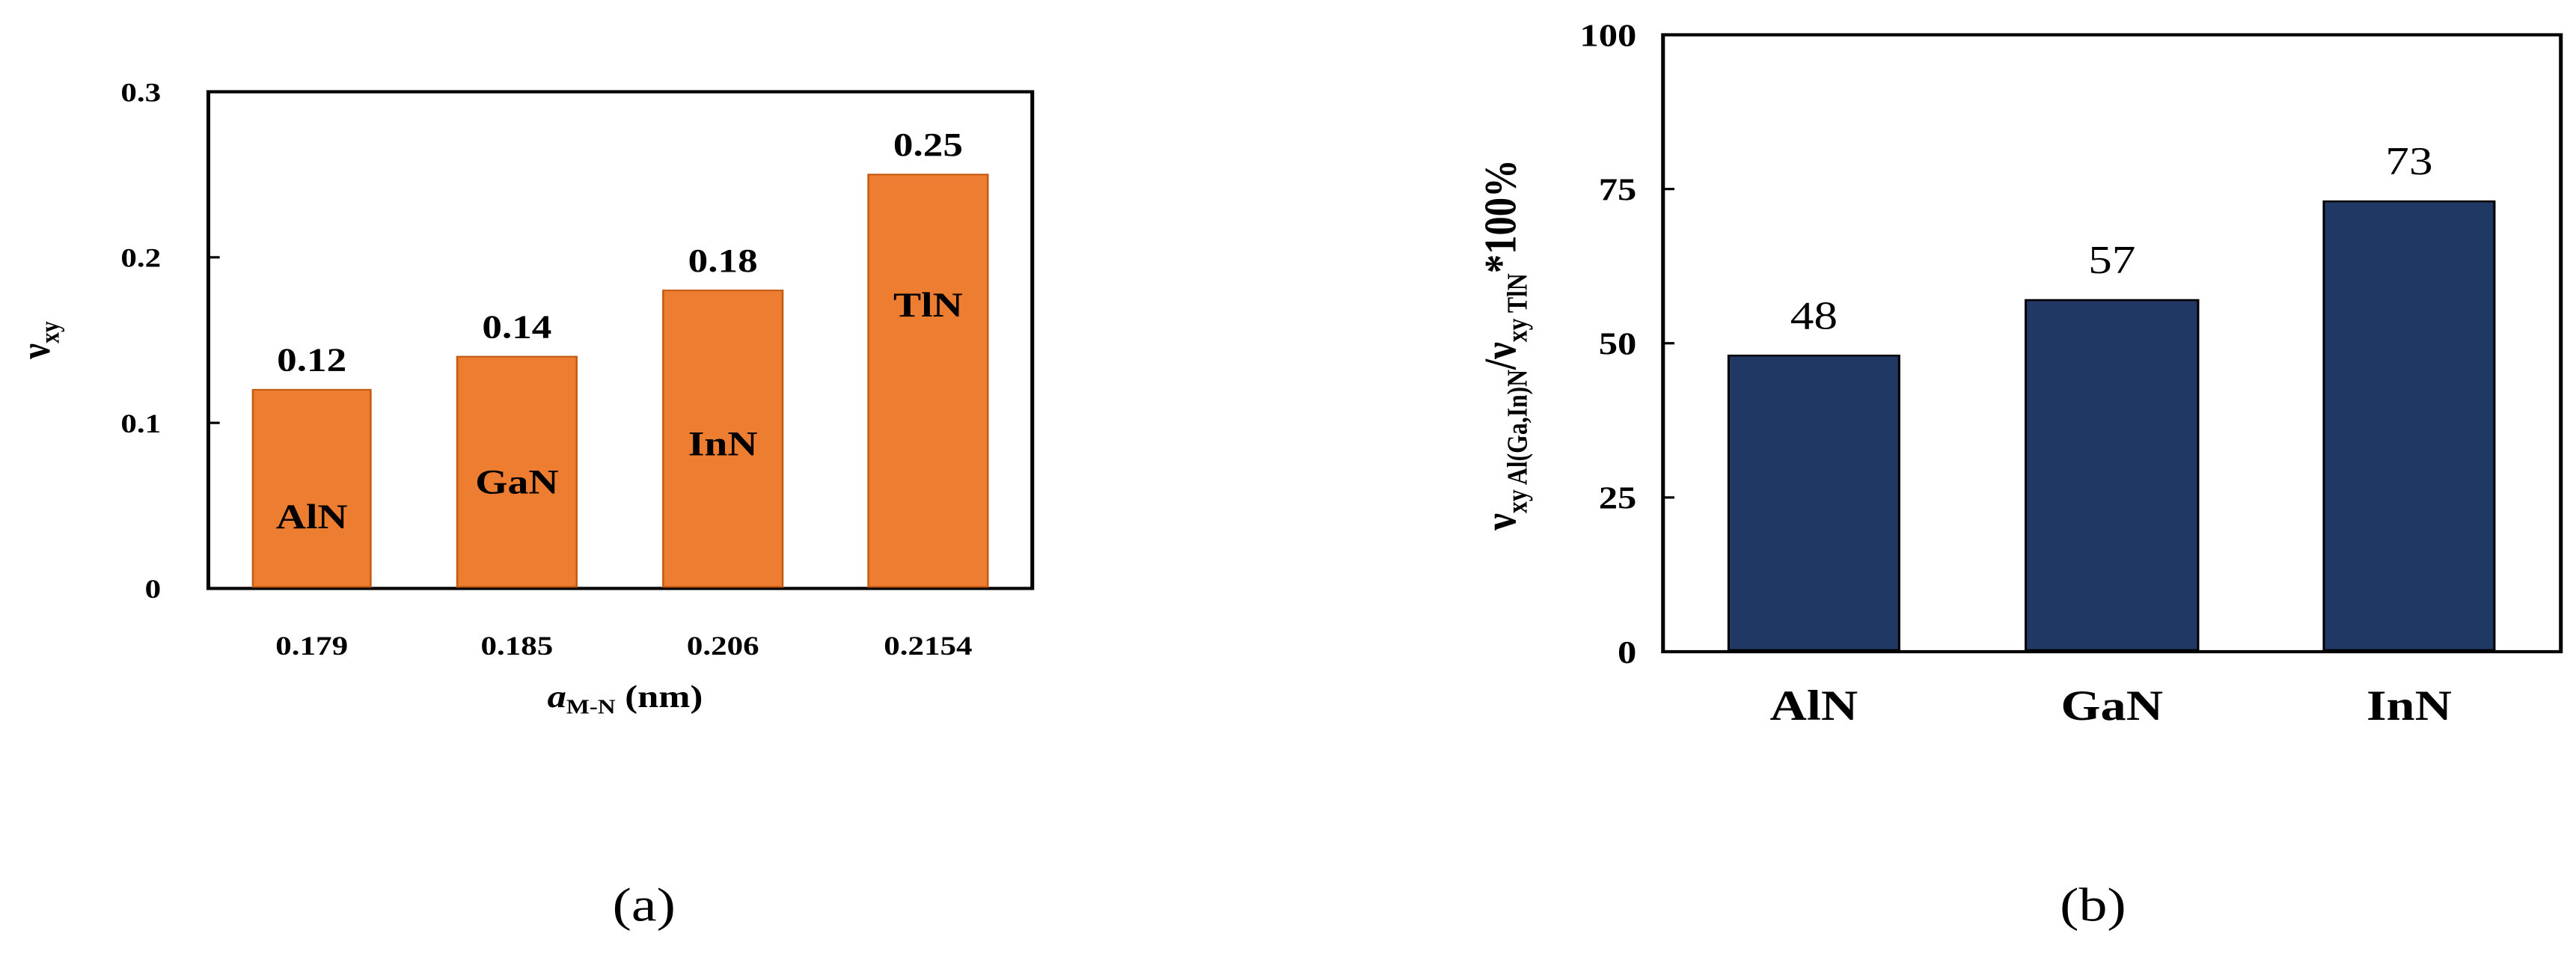 This screenshot has height=957, width=2576. Describe the element at coordinates (2093, 905) in the screenshot. I see `panel-label-b: (b)` at that location.